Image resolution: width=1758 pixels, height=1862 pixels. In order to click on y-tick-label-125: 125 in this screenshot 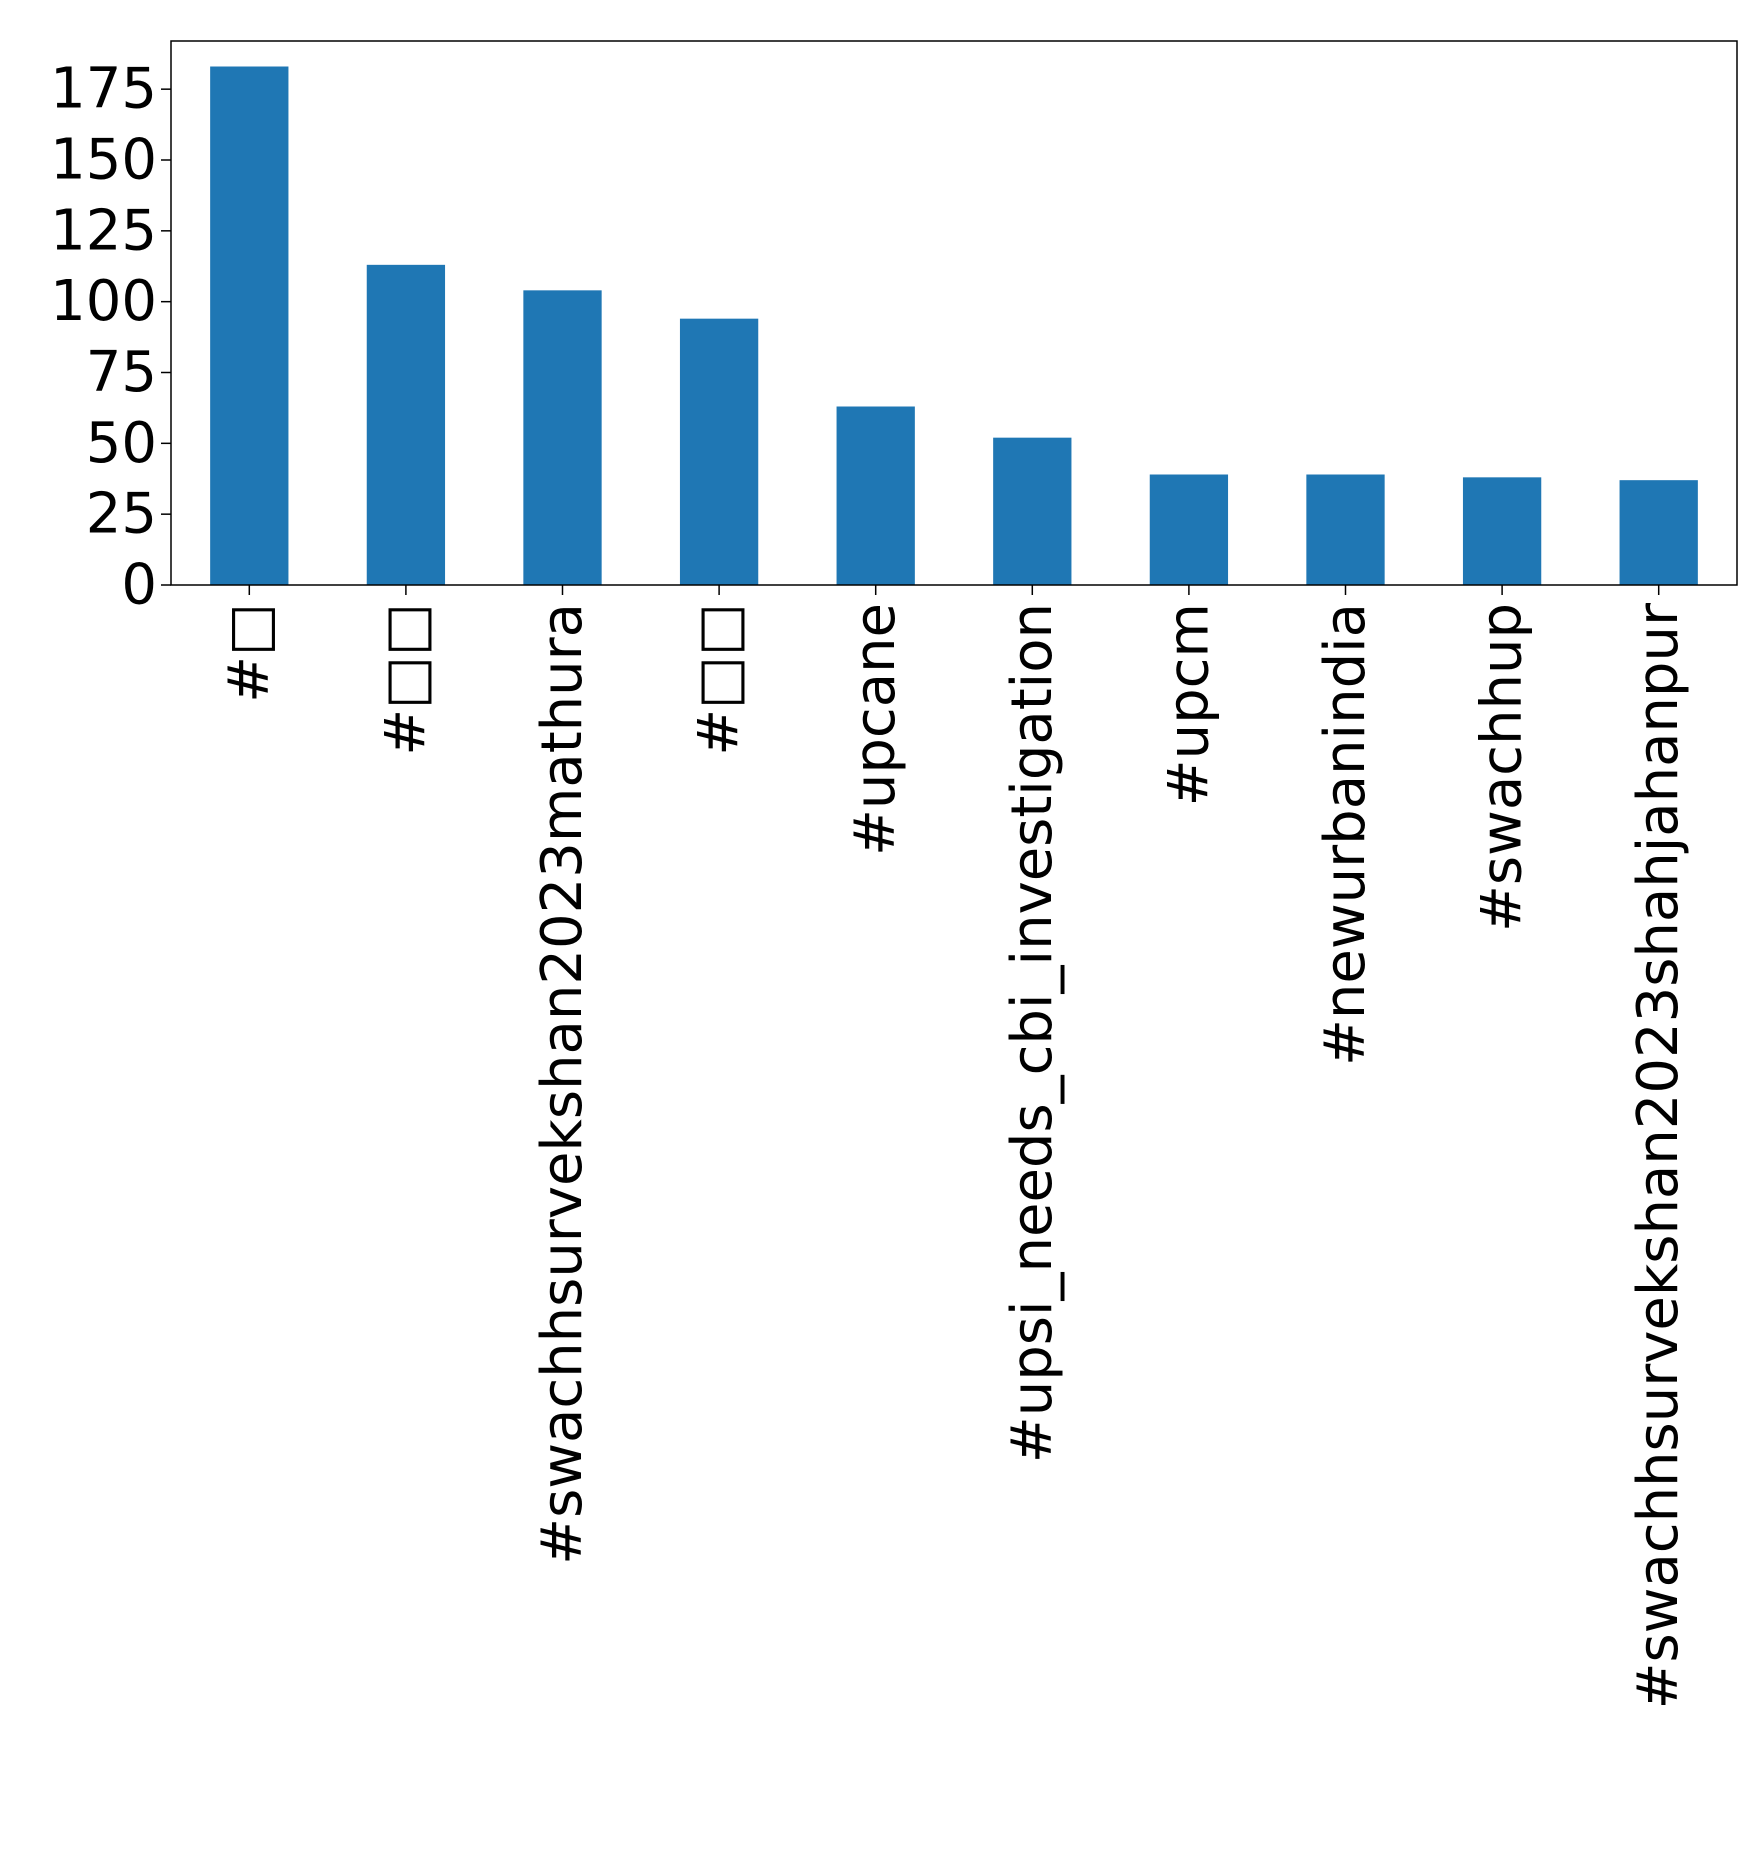, I will do `click(103, 230)`.